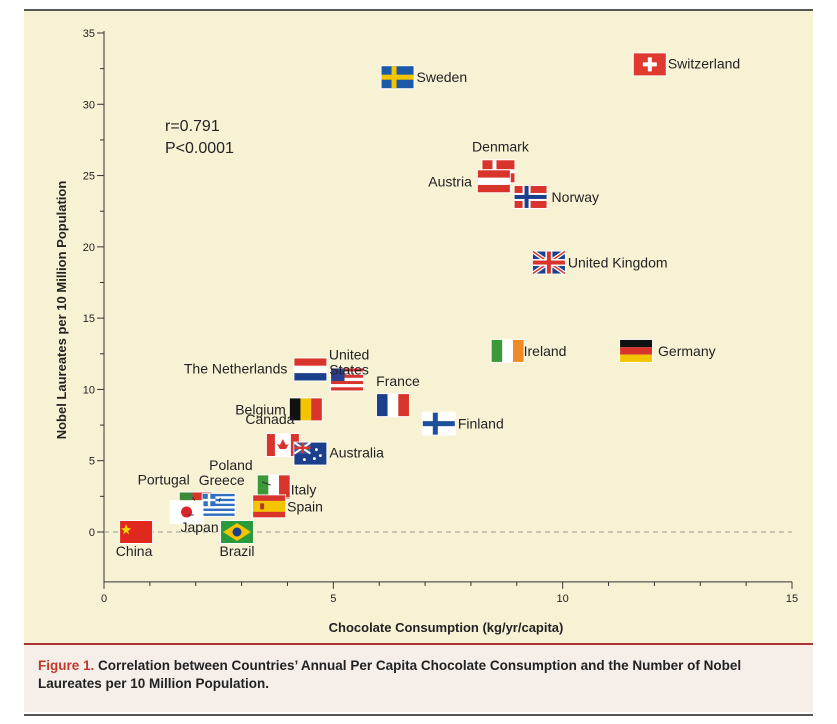 The image size is (837, 724). What do you see at coordinates (438, 423) in the screenshot?
I see `data-point-finland` at bounding box center [438, 423].